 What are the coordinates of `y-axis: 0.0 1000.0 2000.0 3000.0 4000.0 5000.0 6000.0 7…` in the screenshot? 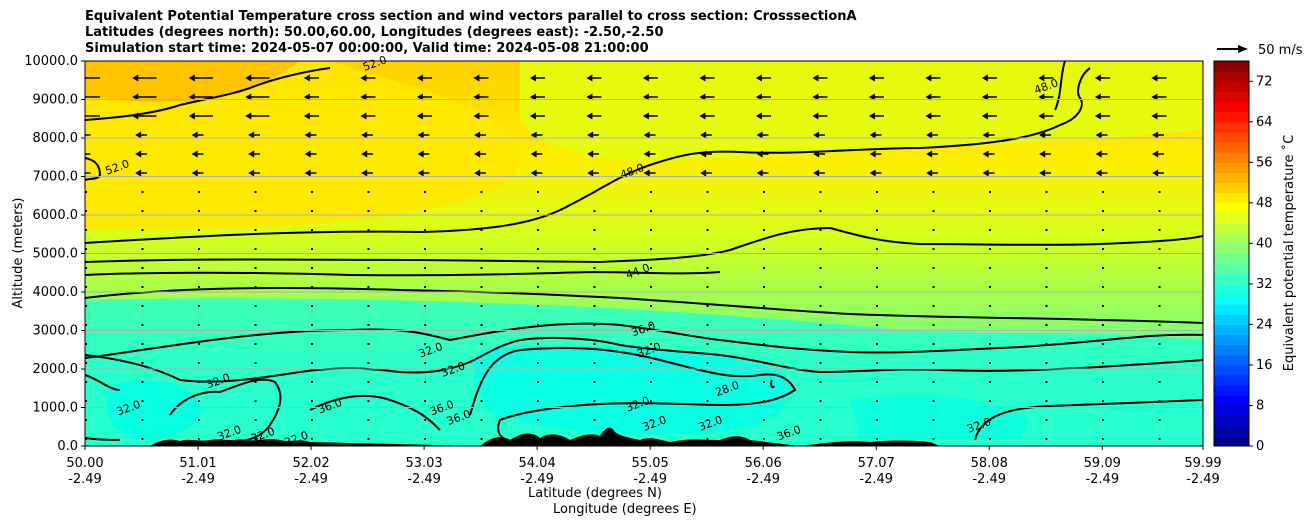 It's located at (54, 254).